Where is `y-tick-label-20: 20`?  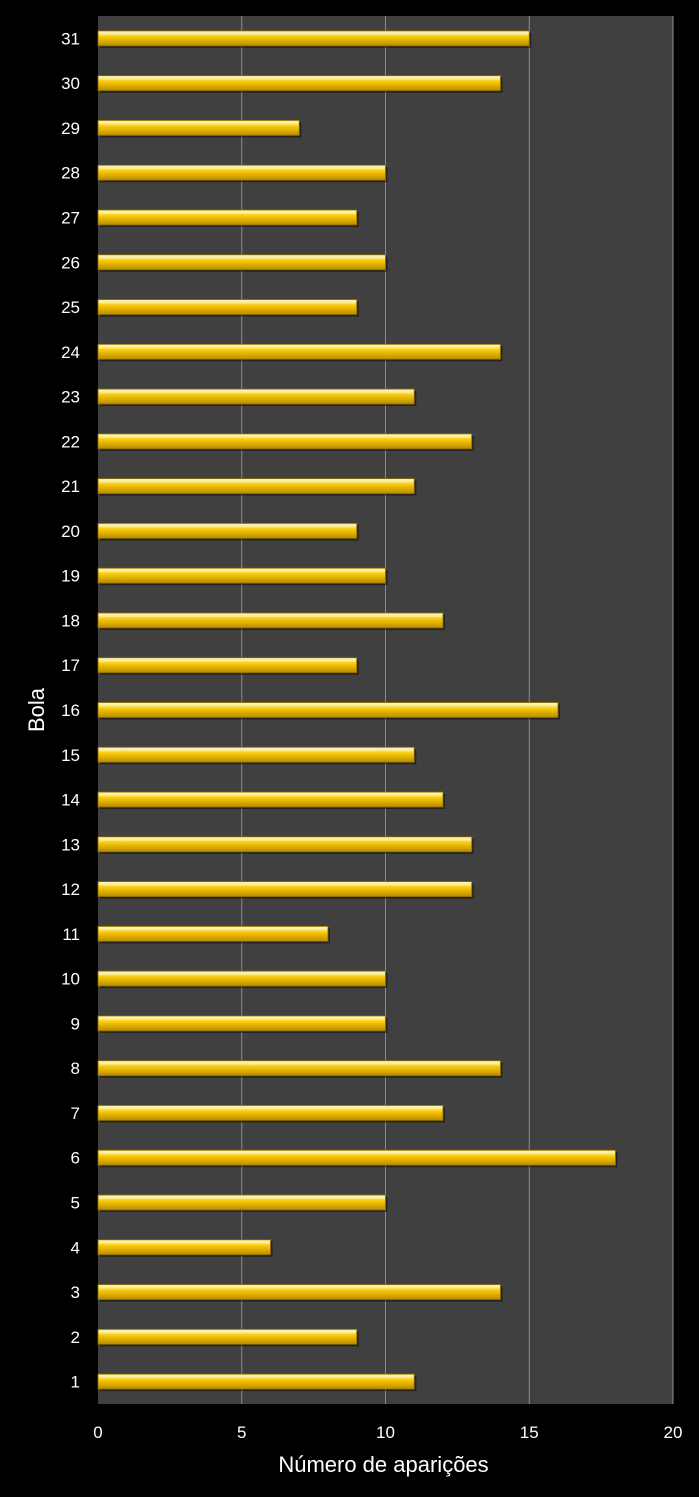 y-tick-label-20: 20 is located at coordinates (70, 531).